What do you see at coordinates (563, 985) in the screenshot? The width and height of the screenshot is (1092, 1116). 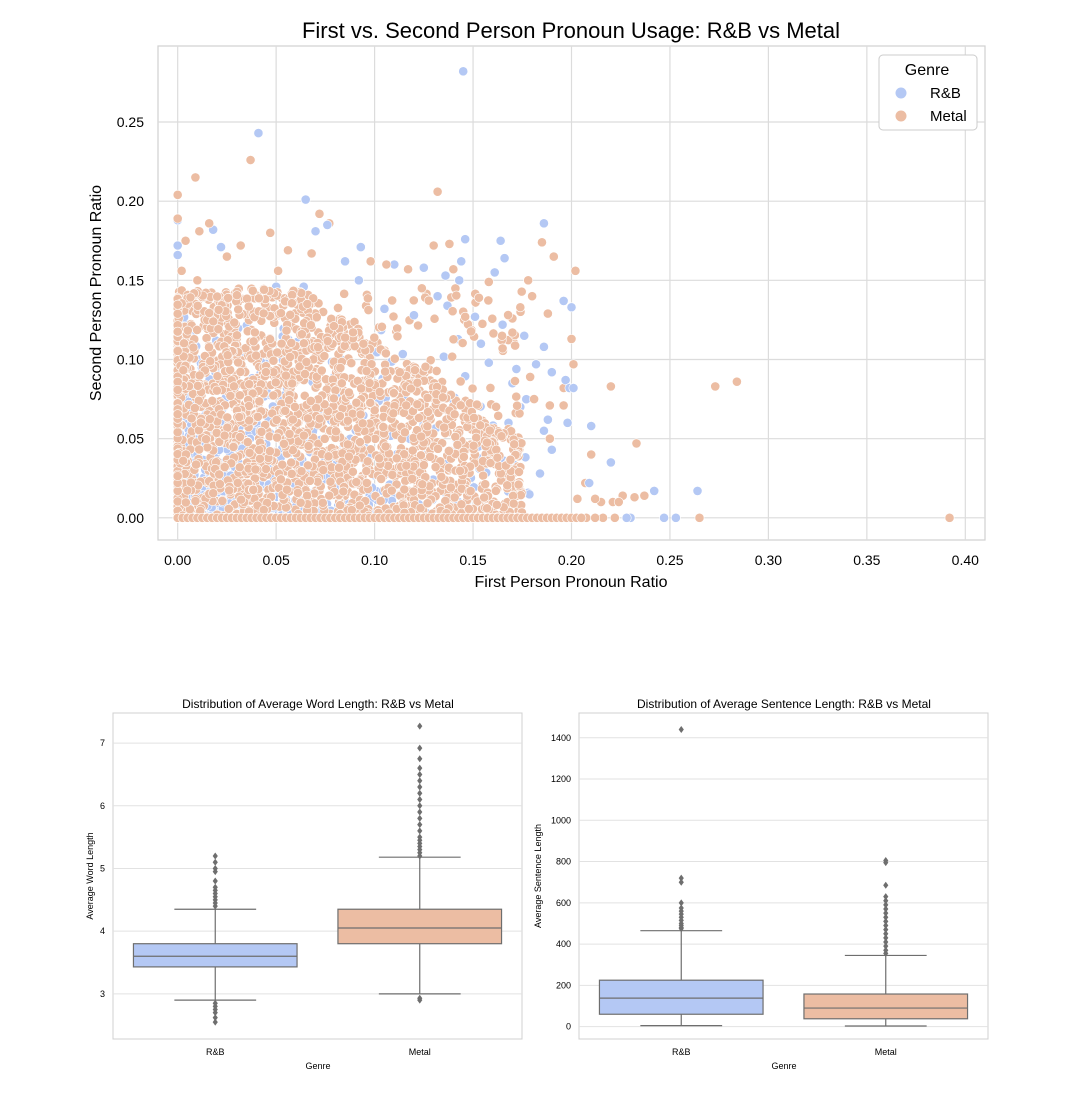 I see `y-tick-label: 200` at bounding box center [563, 985].